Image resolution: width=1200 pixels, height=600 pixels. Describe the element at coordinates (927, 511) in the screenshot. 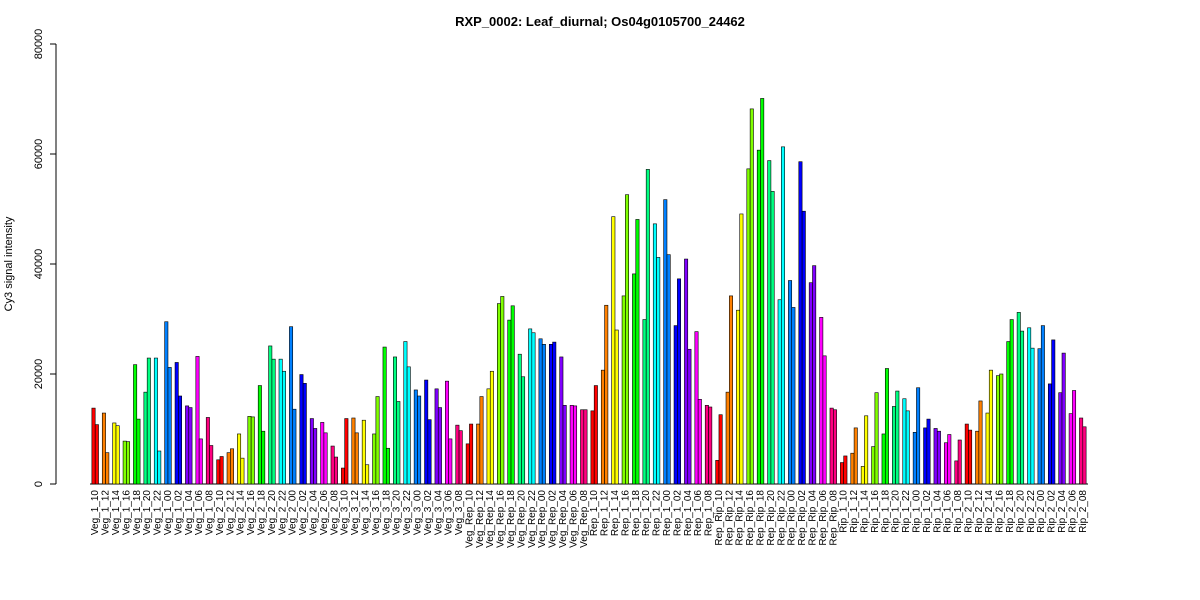

I see `x-tick-label: Rip_1_02` at that location.